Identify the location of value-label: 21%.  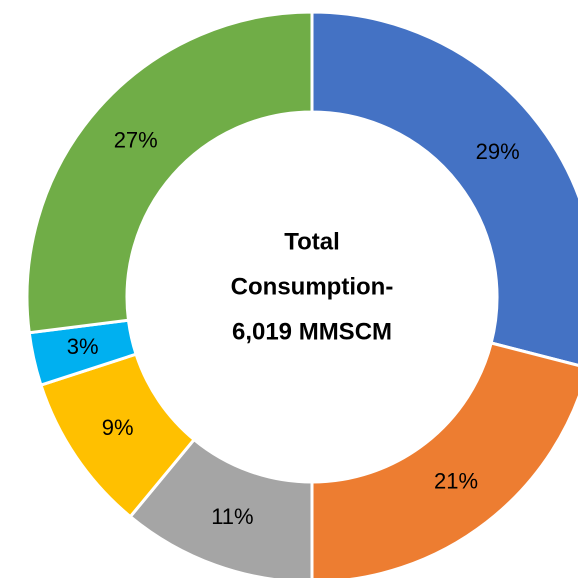
(456, 480).